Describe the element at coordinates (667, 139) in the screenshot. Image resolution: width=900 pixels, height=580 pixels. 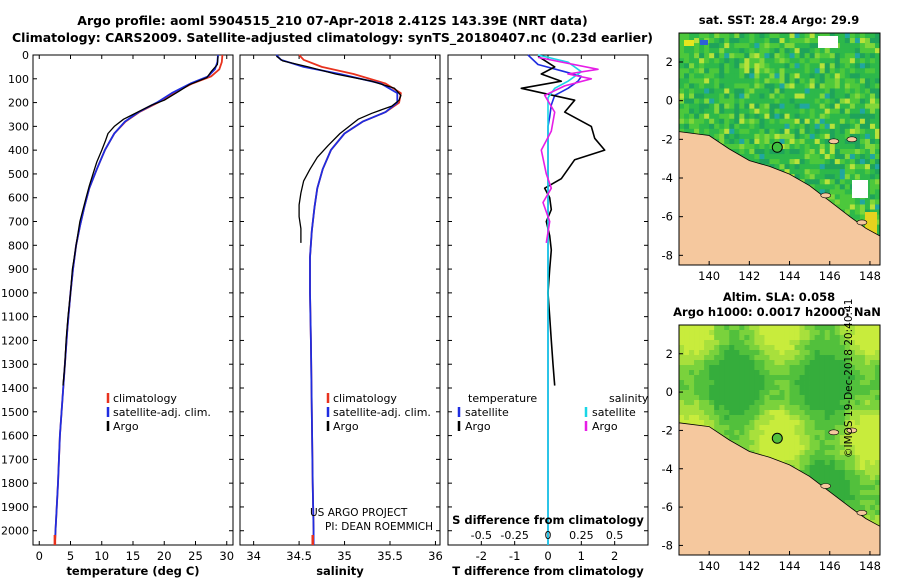
I see `sst-map-ytick-label: -2` at that location.